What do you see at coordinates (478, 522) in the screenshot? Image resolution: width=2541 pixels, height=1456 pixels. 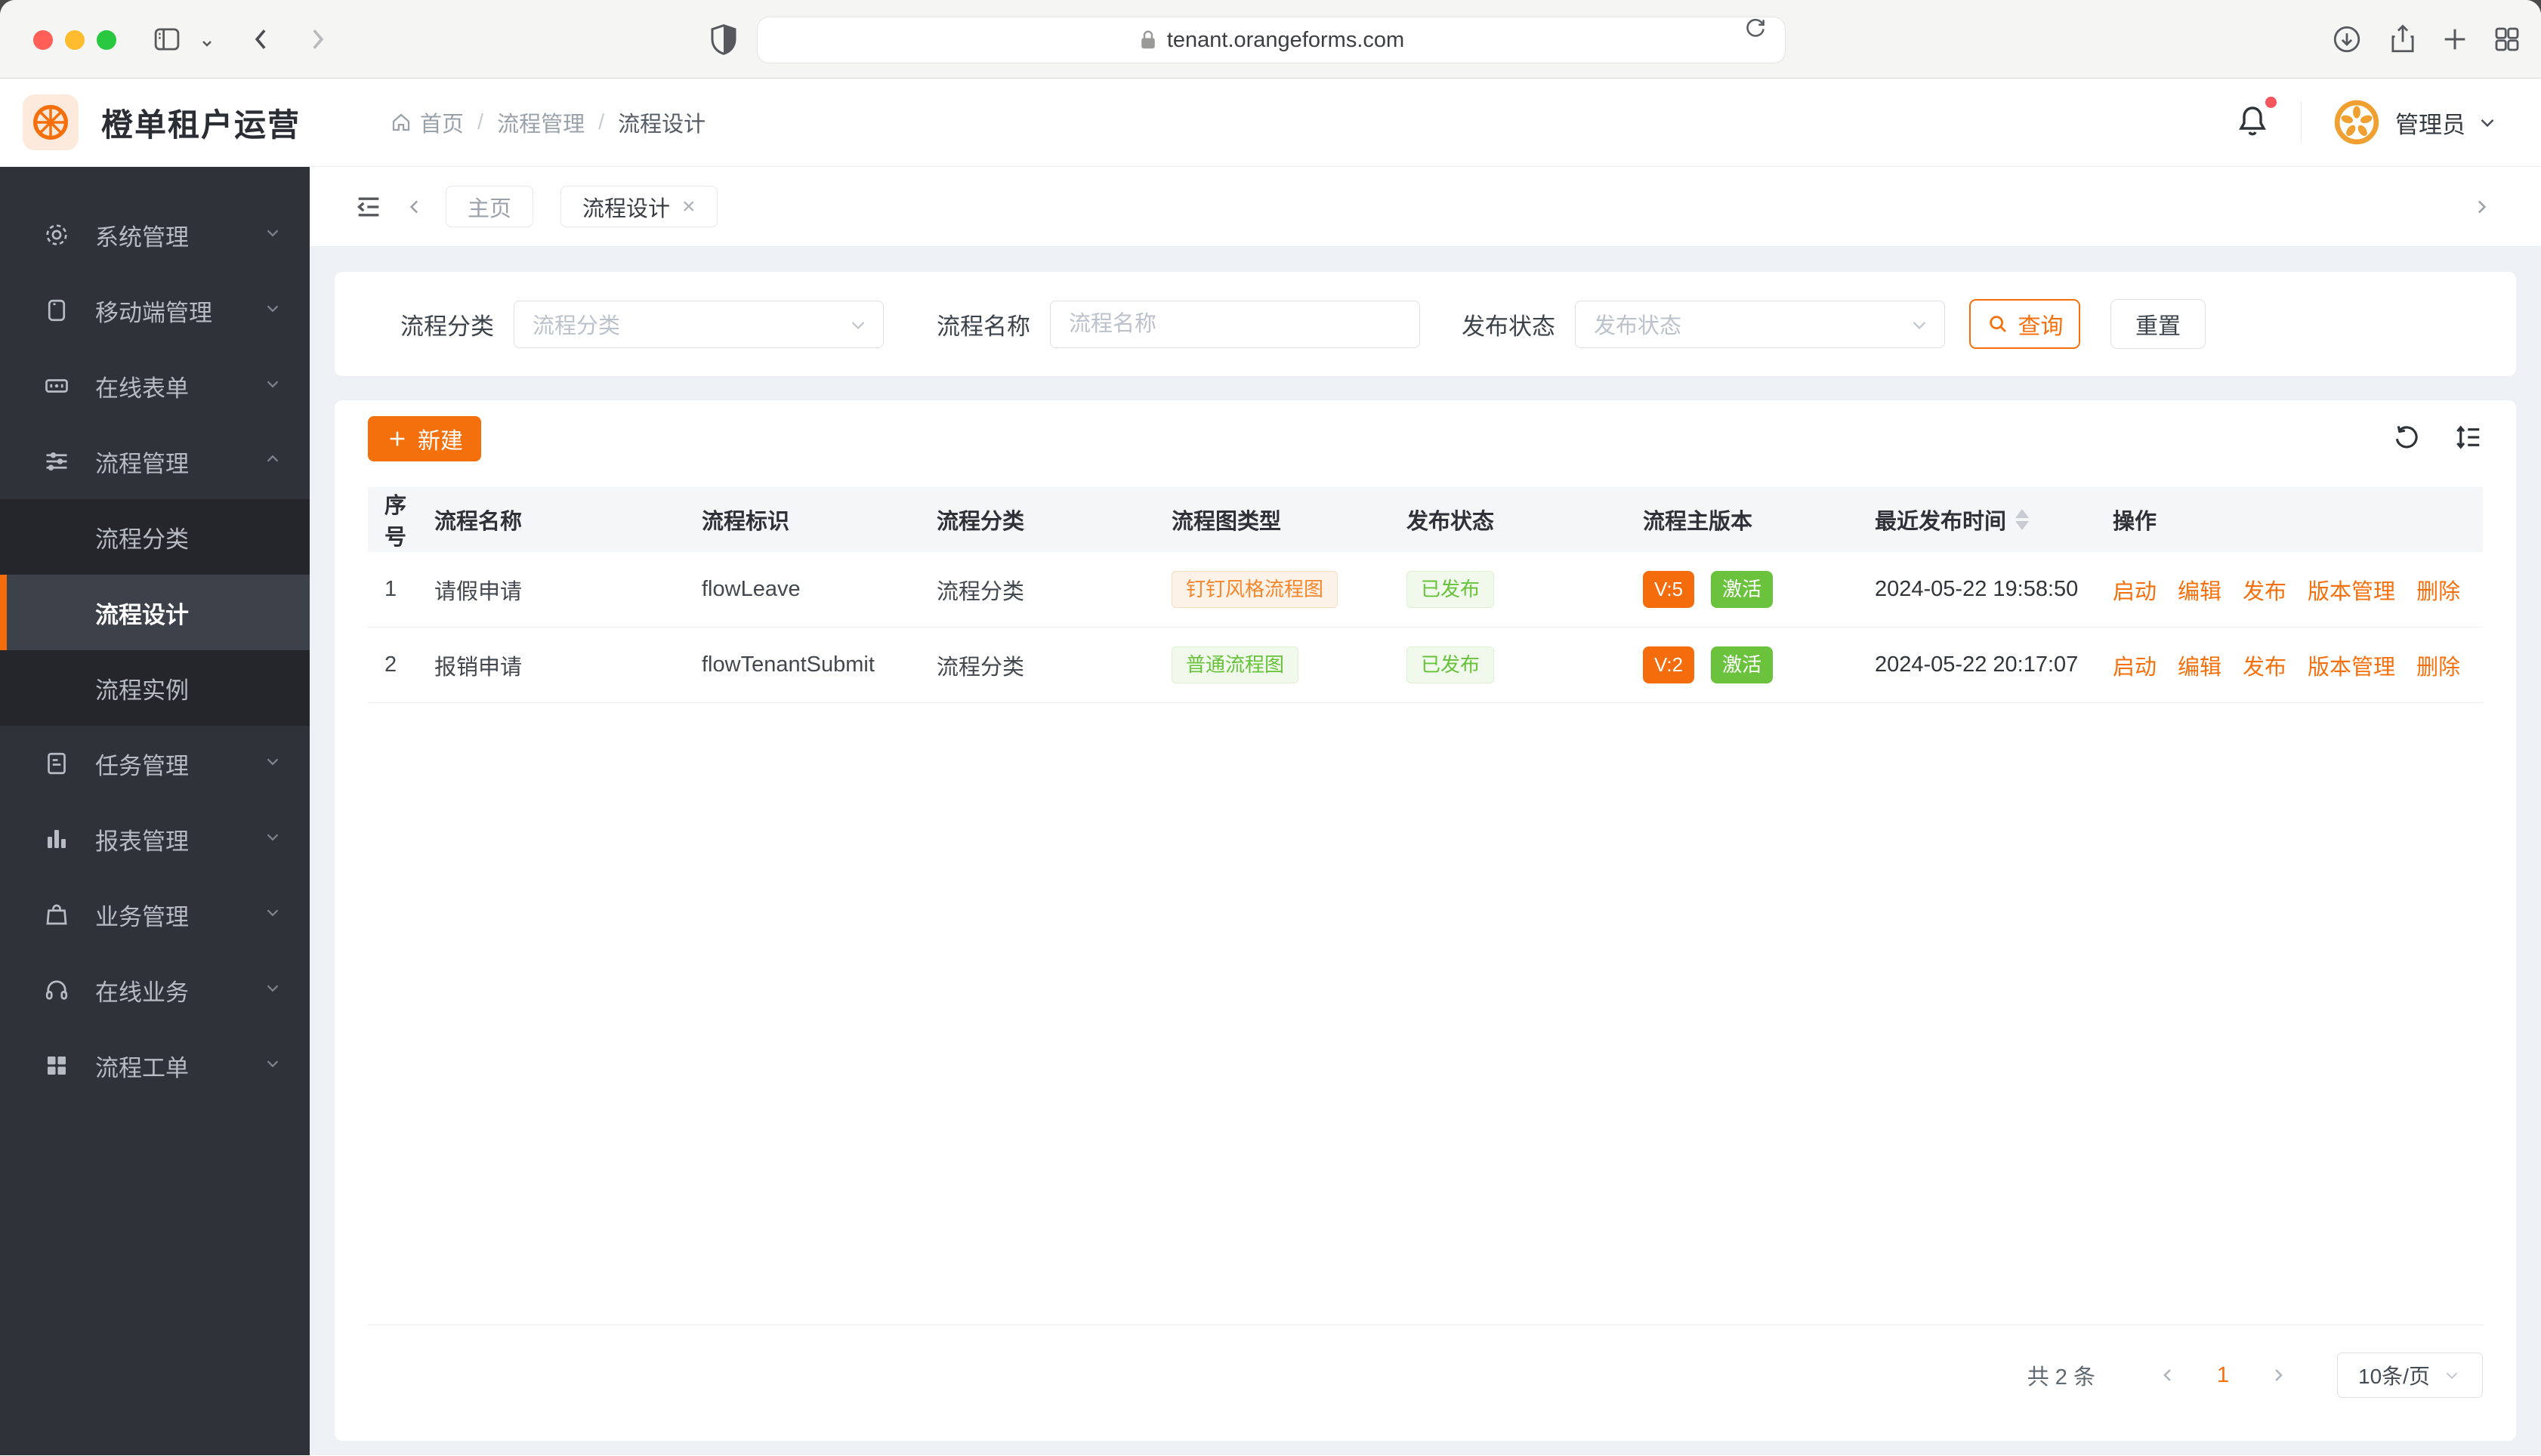 I see `column-header-name: 流程名称` at bounding box center [478, 522].